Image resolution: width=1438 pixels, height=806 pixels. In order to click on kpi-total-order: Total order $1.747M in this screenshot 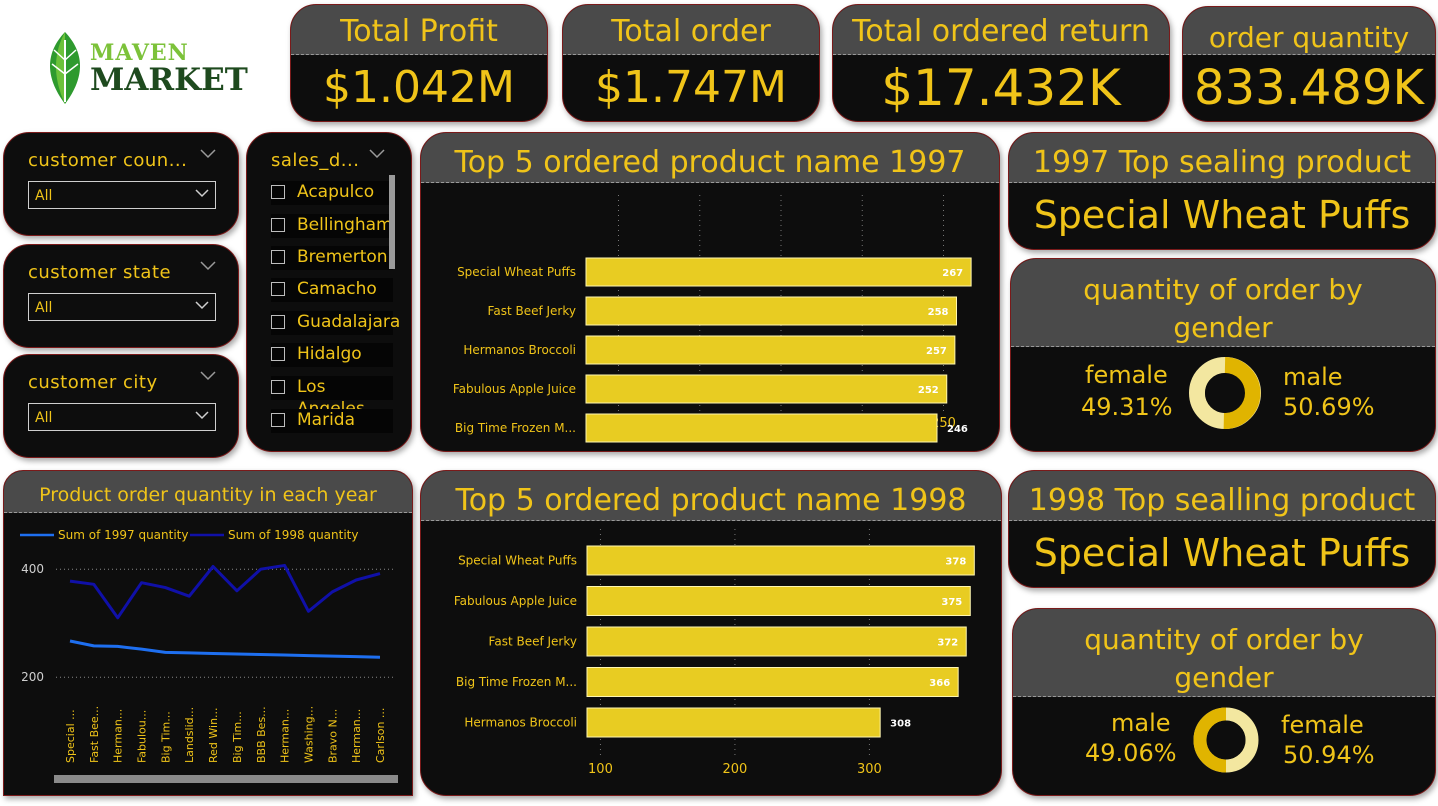, I will do `click(691, 63)`.